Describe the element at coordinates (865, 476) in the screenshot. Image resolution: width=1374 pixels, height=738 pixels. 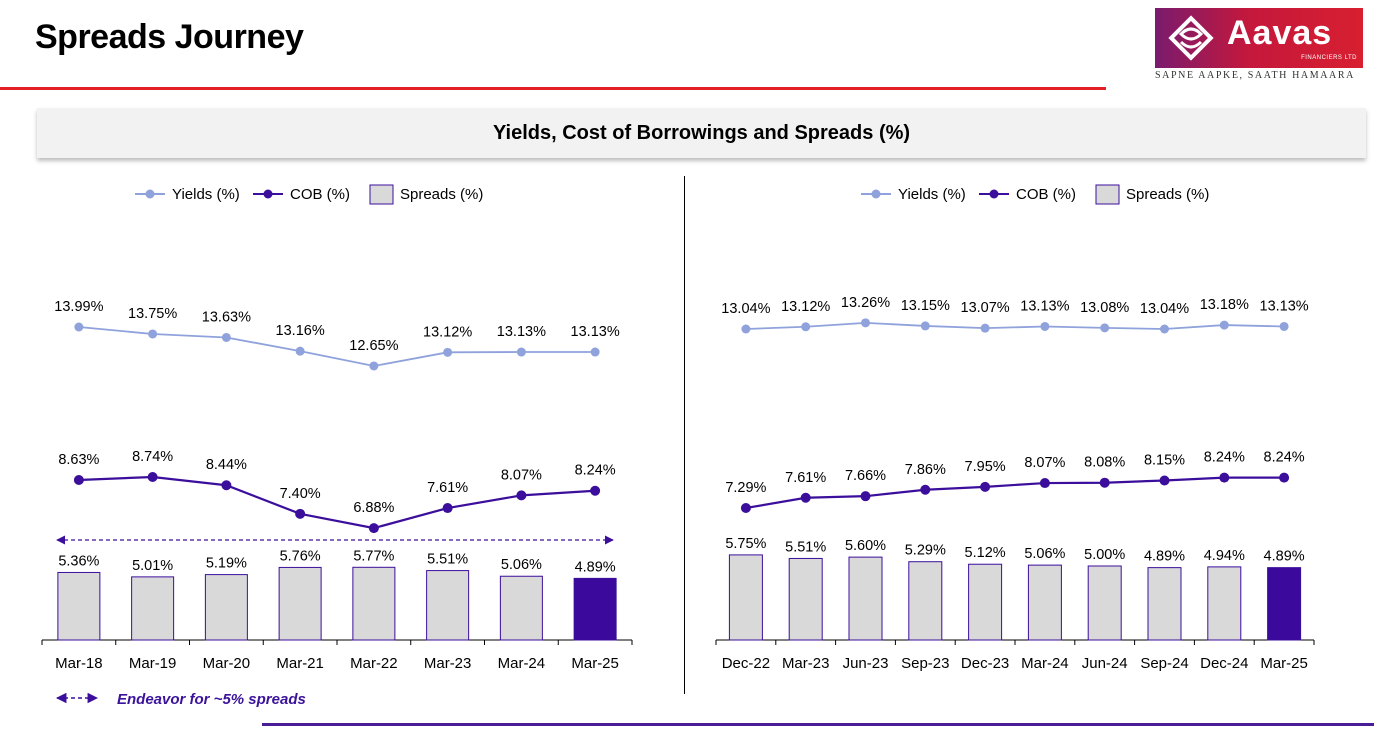
I see `cob-data-label: 7.66%` at that location.